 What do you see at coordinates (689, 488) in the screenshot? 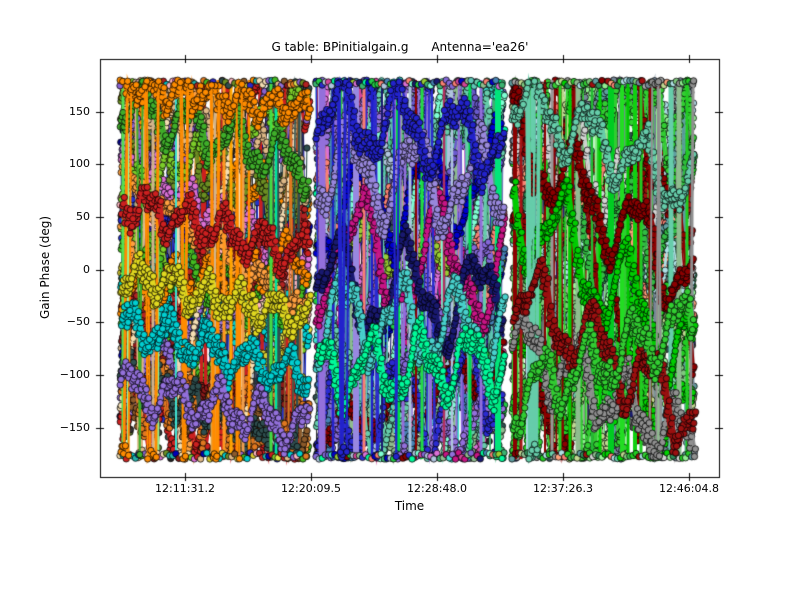
I see `x-tick-label: 12:46:04.8` at bounding box center [689, 488].